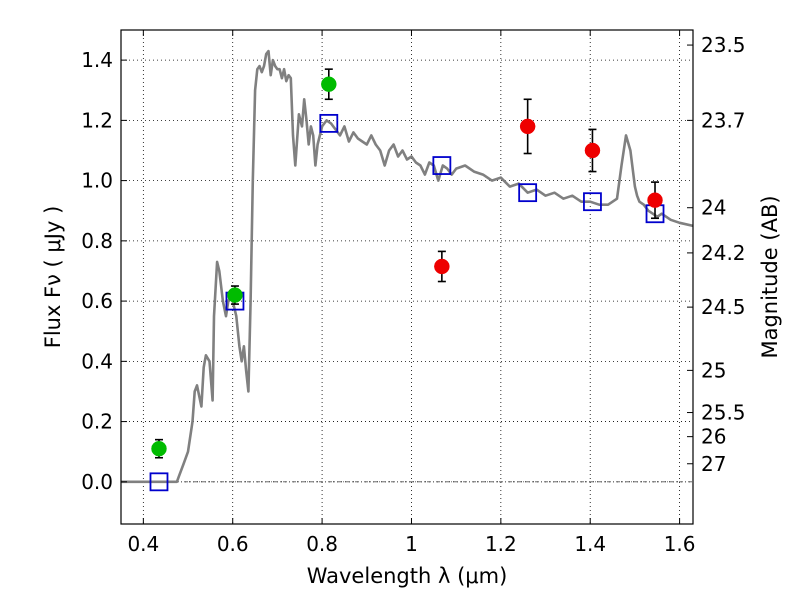 The image size is (800, 600). I want to click on magnitude-tick-label: 24.2, so click(723, 253).